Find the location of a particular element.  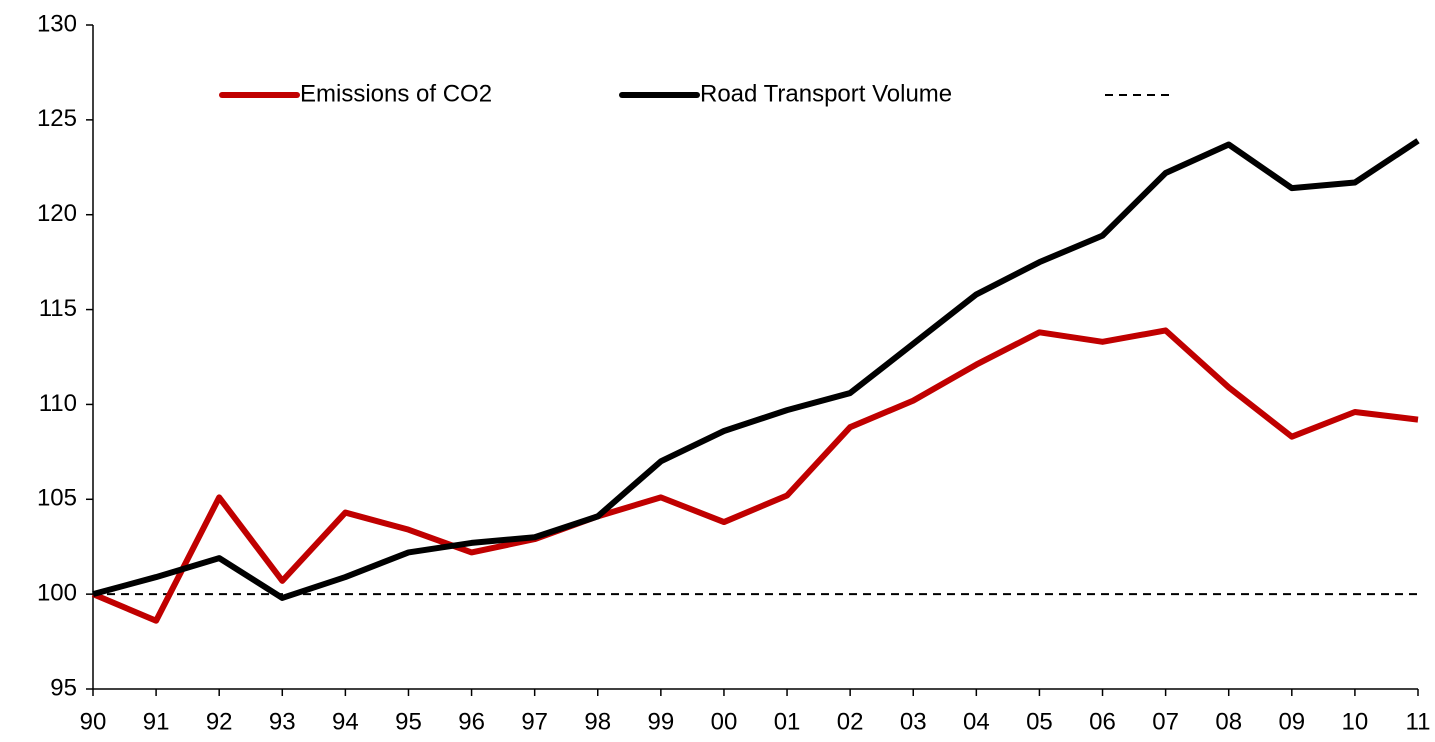

x-tick-label: 10 is located at coordinates (1355, 721).